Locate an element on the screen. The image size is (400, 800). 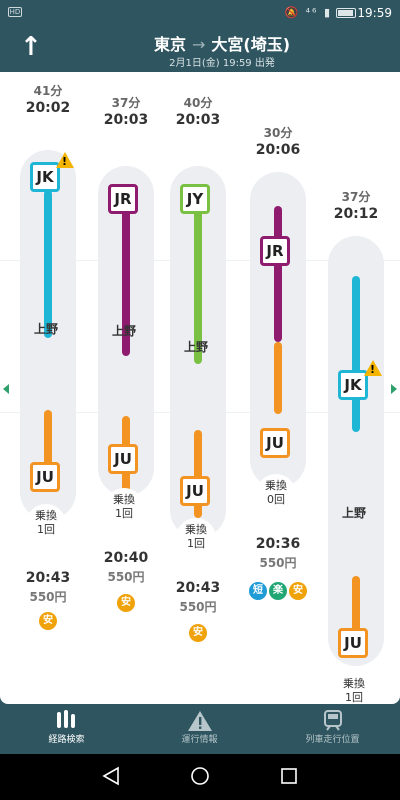
home-icon is located at coordinates (200, 776).